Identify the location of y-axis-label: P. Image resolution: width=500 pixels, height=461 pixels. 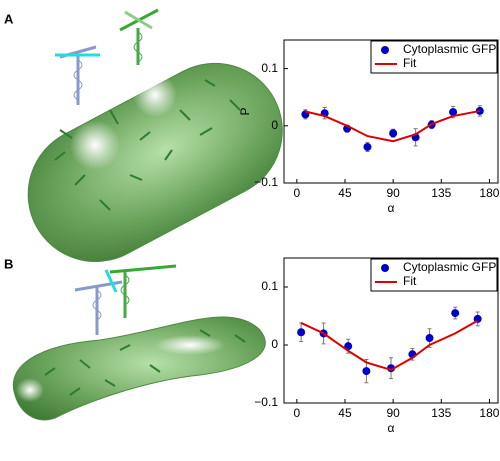
(245, 111).